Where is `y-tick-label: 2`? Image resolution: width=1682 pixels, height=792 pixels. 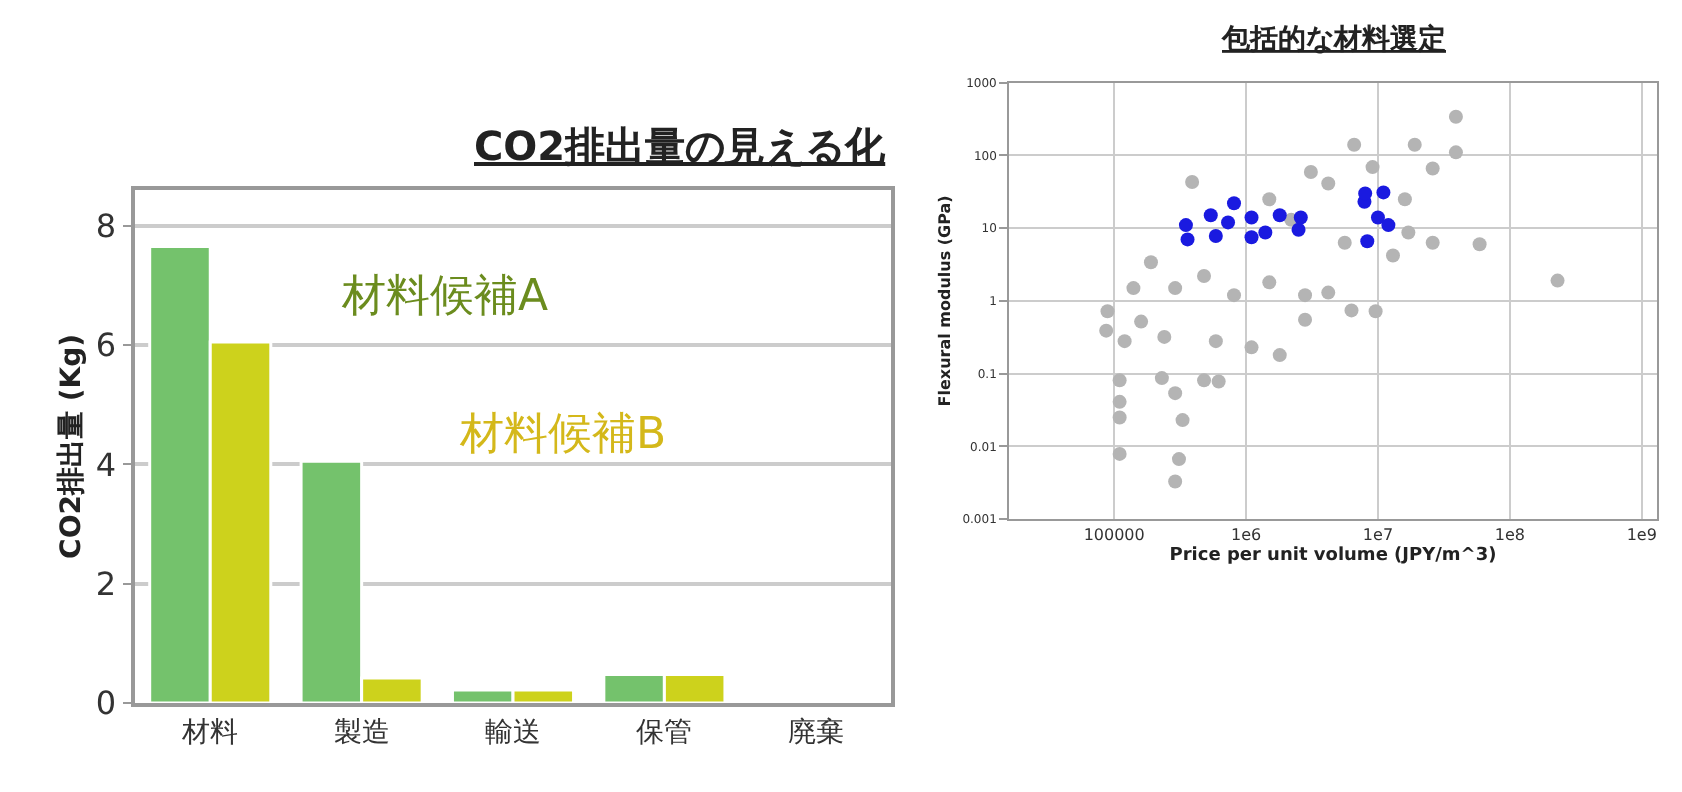
y-tick-label: 2 is located at coordinates (106, 583).